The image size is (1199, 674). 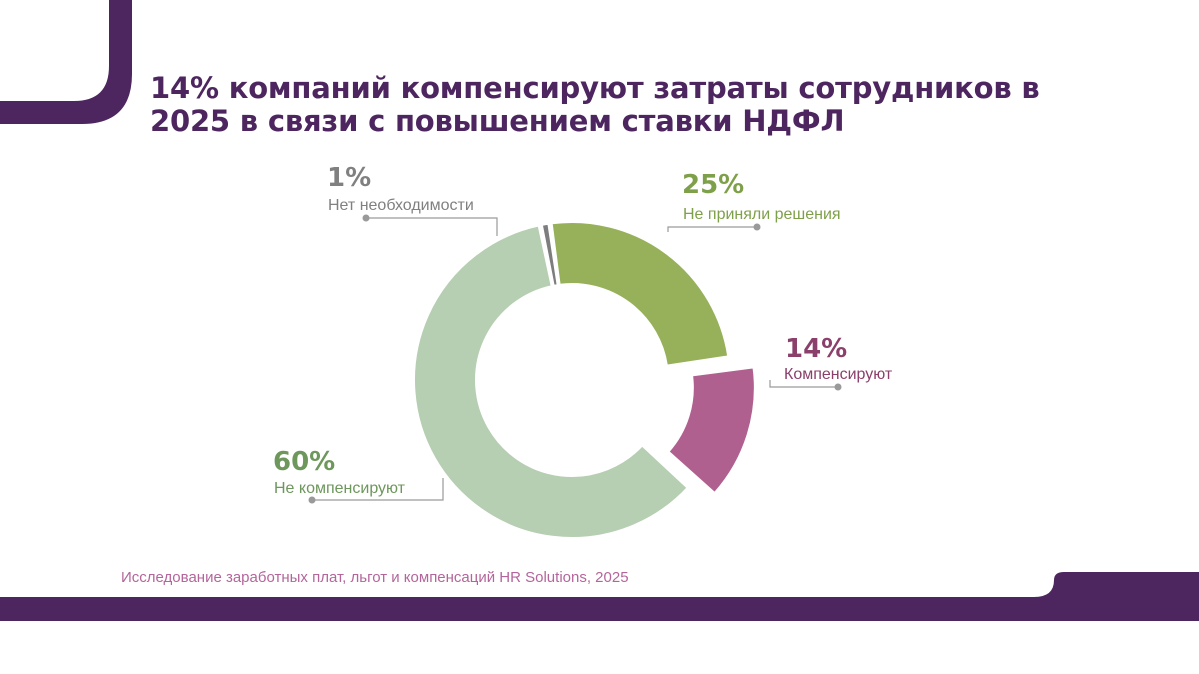 I want to click on slice-value-label: 1%, so click(x=349, y=178).